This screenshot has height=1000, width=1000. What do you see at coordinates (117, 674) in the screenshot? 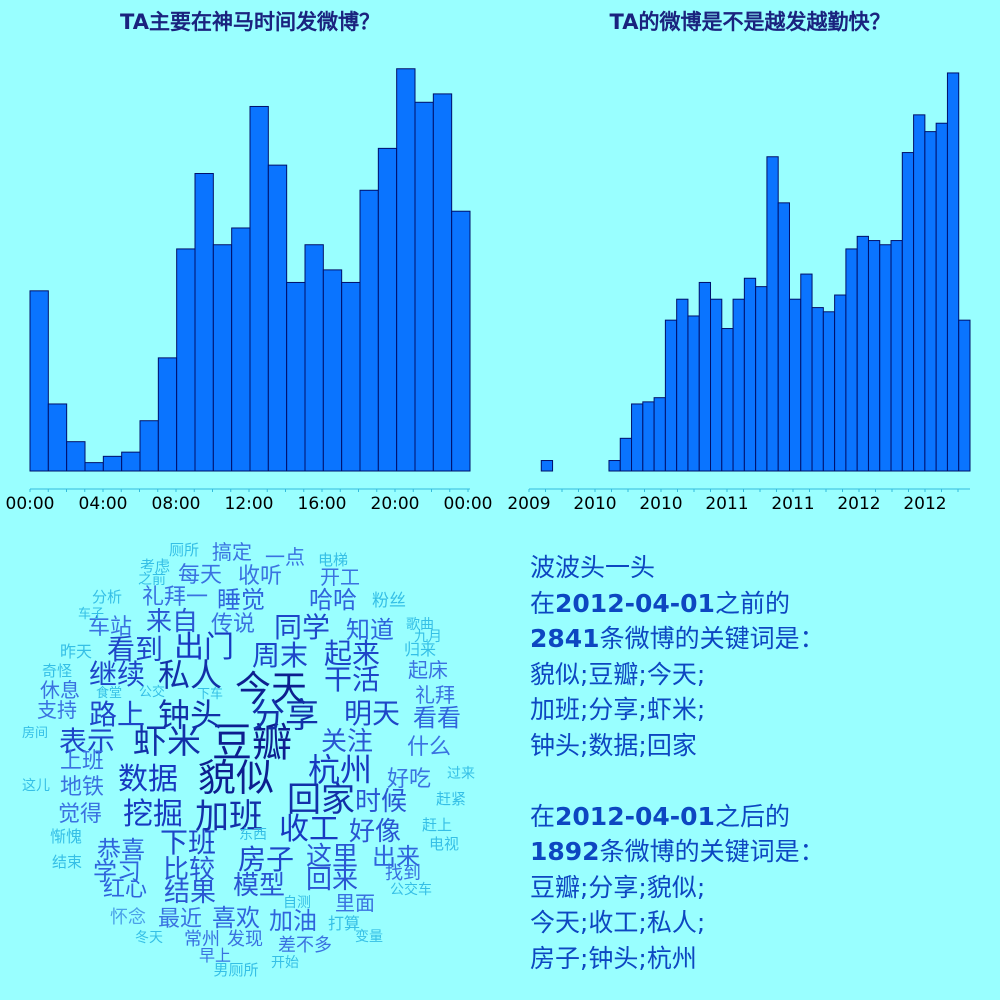
I see `cloud-word: 继续` at bounding box center [117, 674].